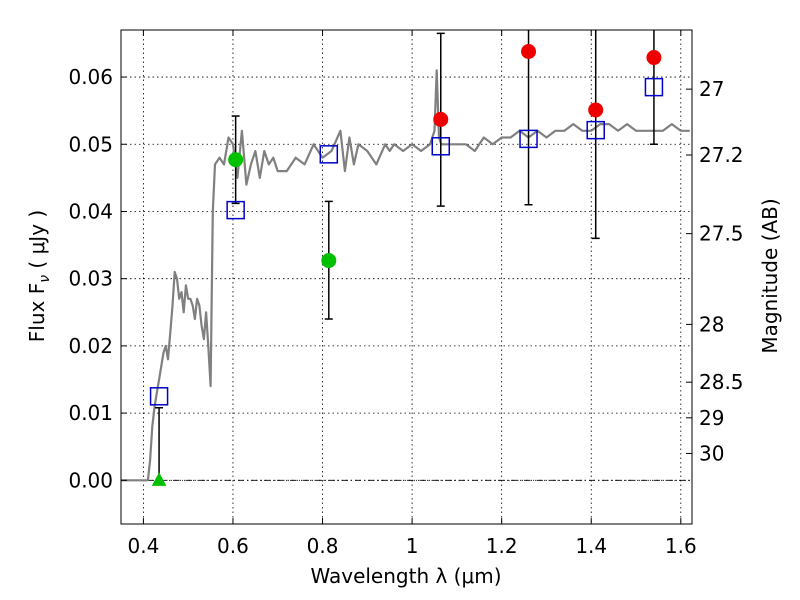 The width and height of the screenshot is (800, 600). What do you see at coordinates (323, 546) in the screenshot?
I see `x-tick-label: 0.8` at bounding box center [323, 546].